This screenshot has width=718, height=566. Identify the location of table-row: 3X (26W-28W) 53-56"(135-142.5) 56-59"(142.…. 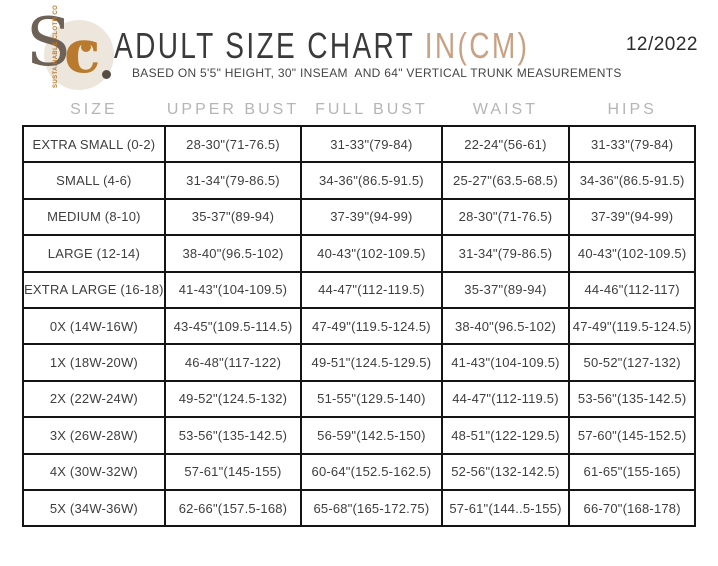
(359, 435).